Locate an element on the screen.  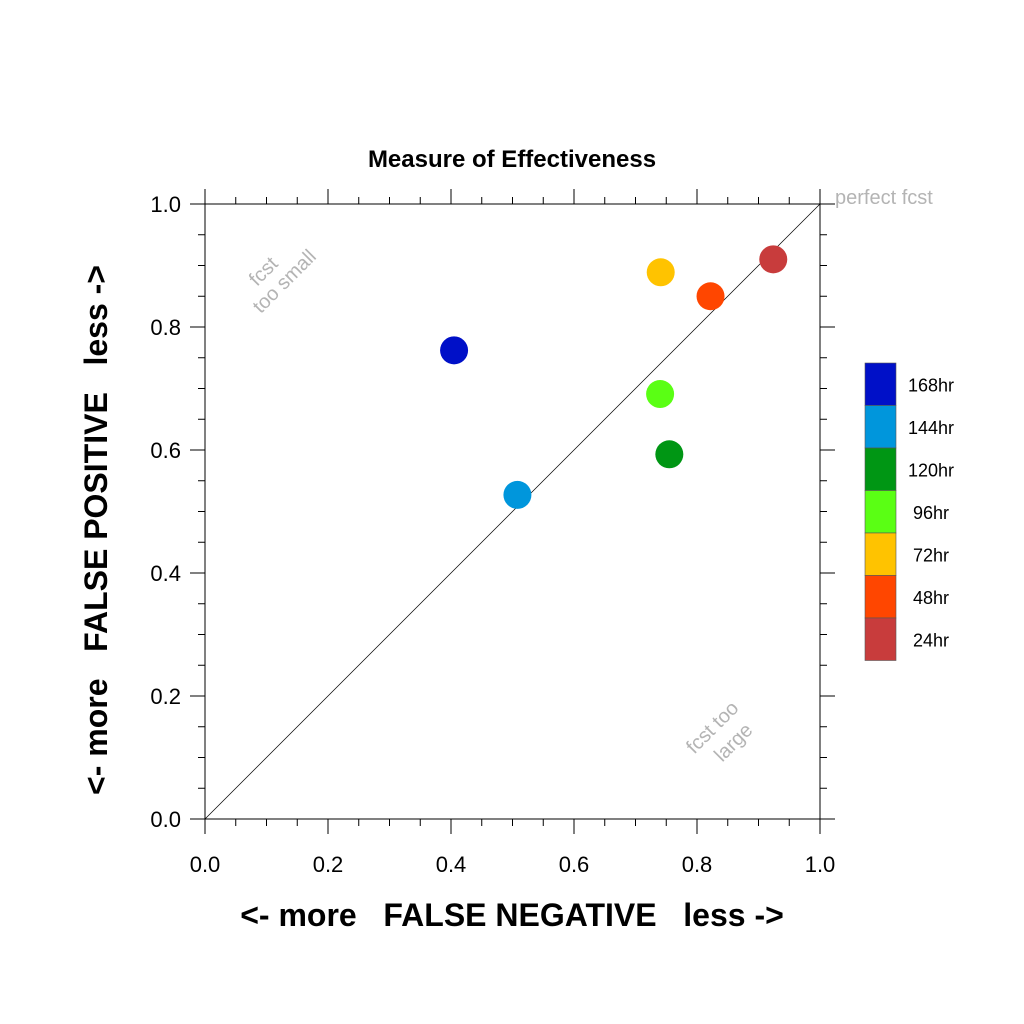
legend-label-168hr: 168hr is located at coordinates (931, 385).